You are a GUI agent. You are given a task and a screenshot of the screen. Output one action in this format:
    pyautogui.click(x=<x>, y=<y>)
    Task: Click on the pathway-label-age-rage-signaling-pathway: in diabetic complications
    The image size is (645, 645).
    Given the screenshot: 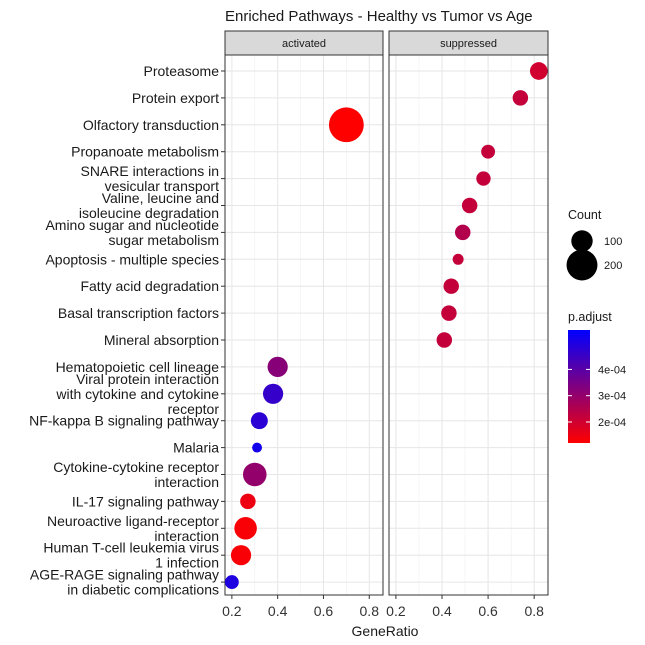 What is the action you would take?
    pyautogui.click(x=143, y=590)
    